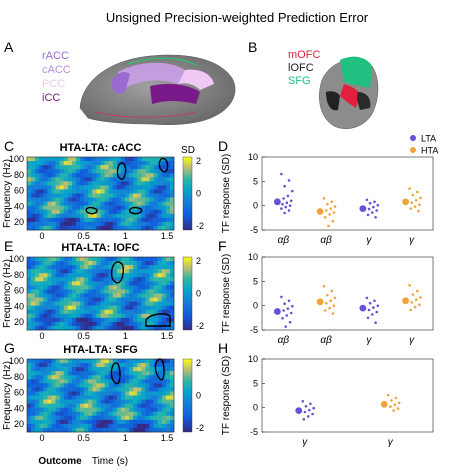 The width and height of the screenshot is (474, 474). Describe the element at coordinates (167, 336) in the screenshot. I see `x-tick-label: 1.5` at that location.